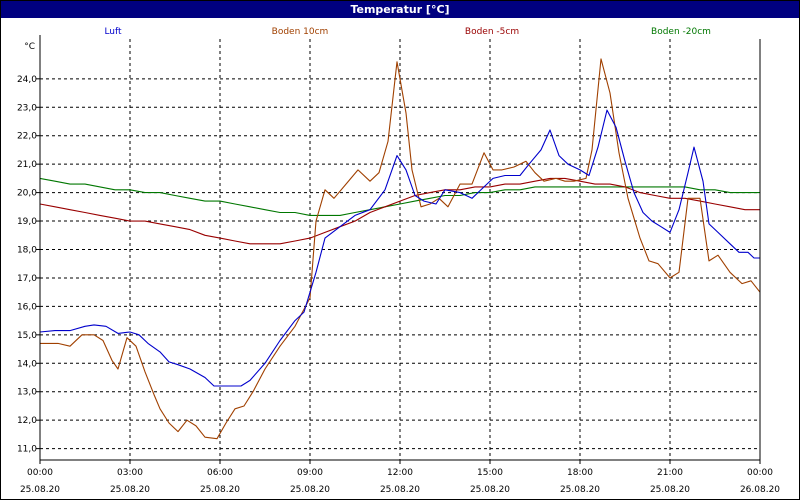 This screenshot has height=500, width=800. What do you see at coordinates (27, 393) in the screenshot?
I see `y-tick-label: 13,0` at bounding box center [27, 393].